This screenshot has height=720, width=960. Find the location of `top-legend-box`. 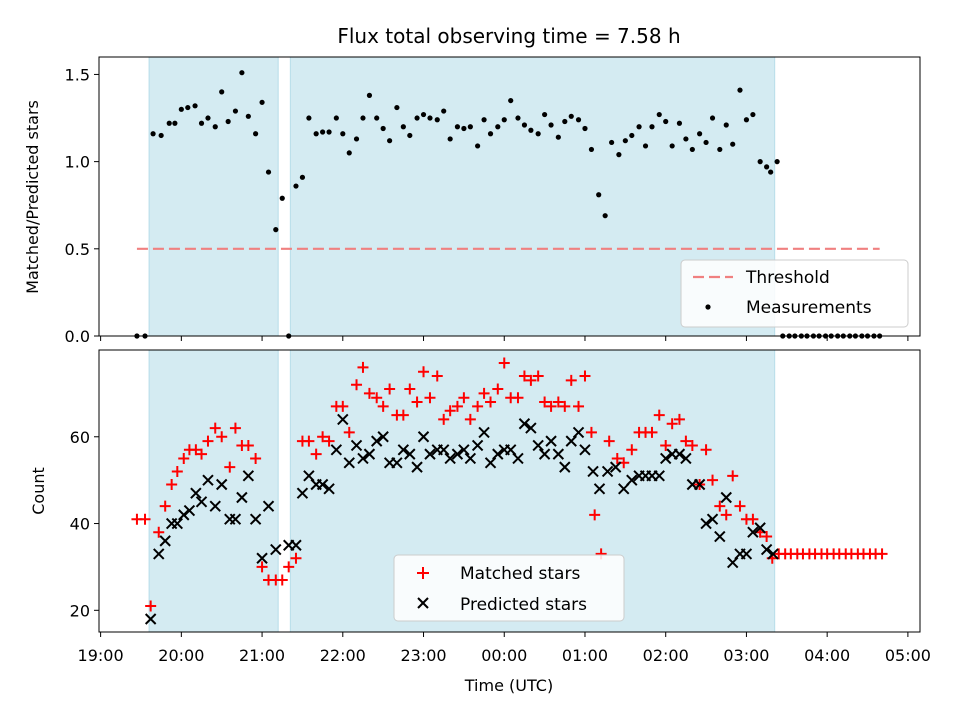

top-legend-box is located at coordinates (794, 293).